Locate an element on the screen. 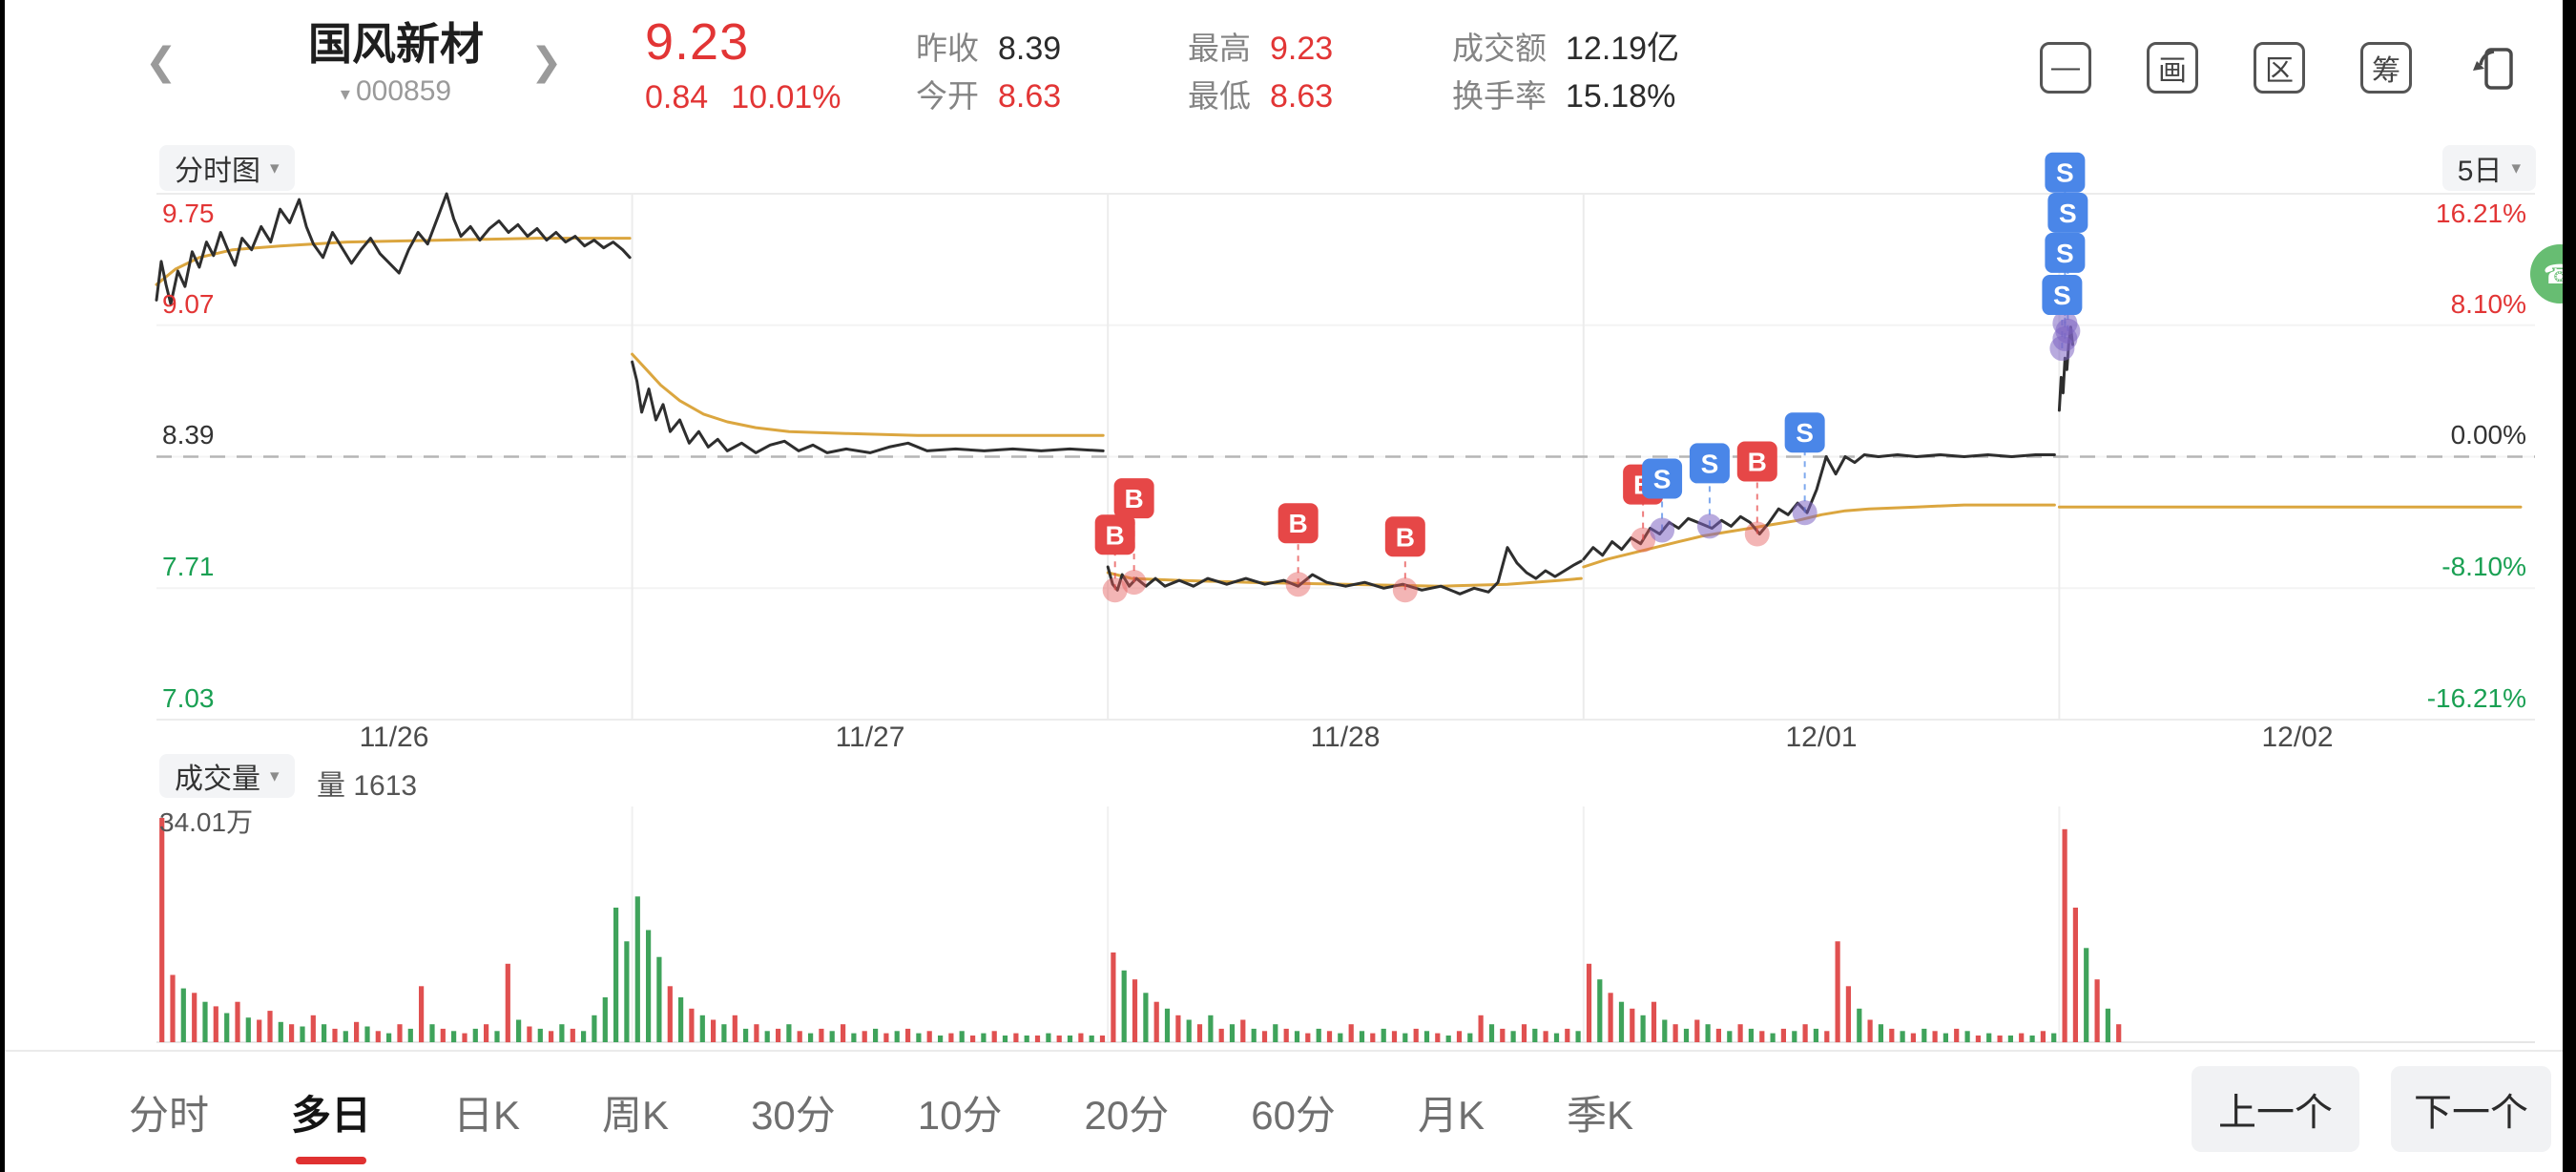  change-percent: 10.01% is located at coordinates (786, 96).